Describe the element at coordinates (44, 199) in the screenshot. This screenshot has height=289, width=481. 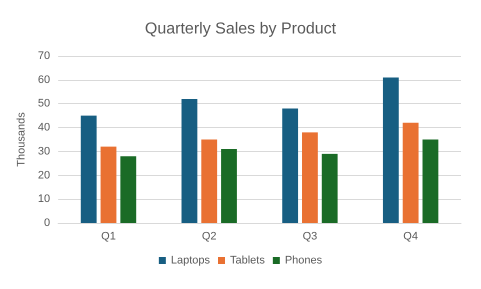
I see `y-tick-label: 10` at that location.